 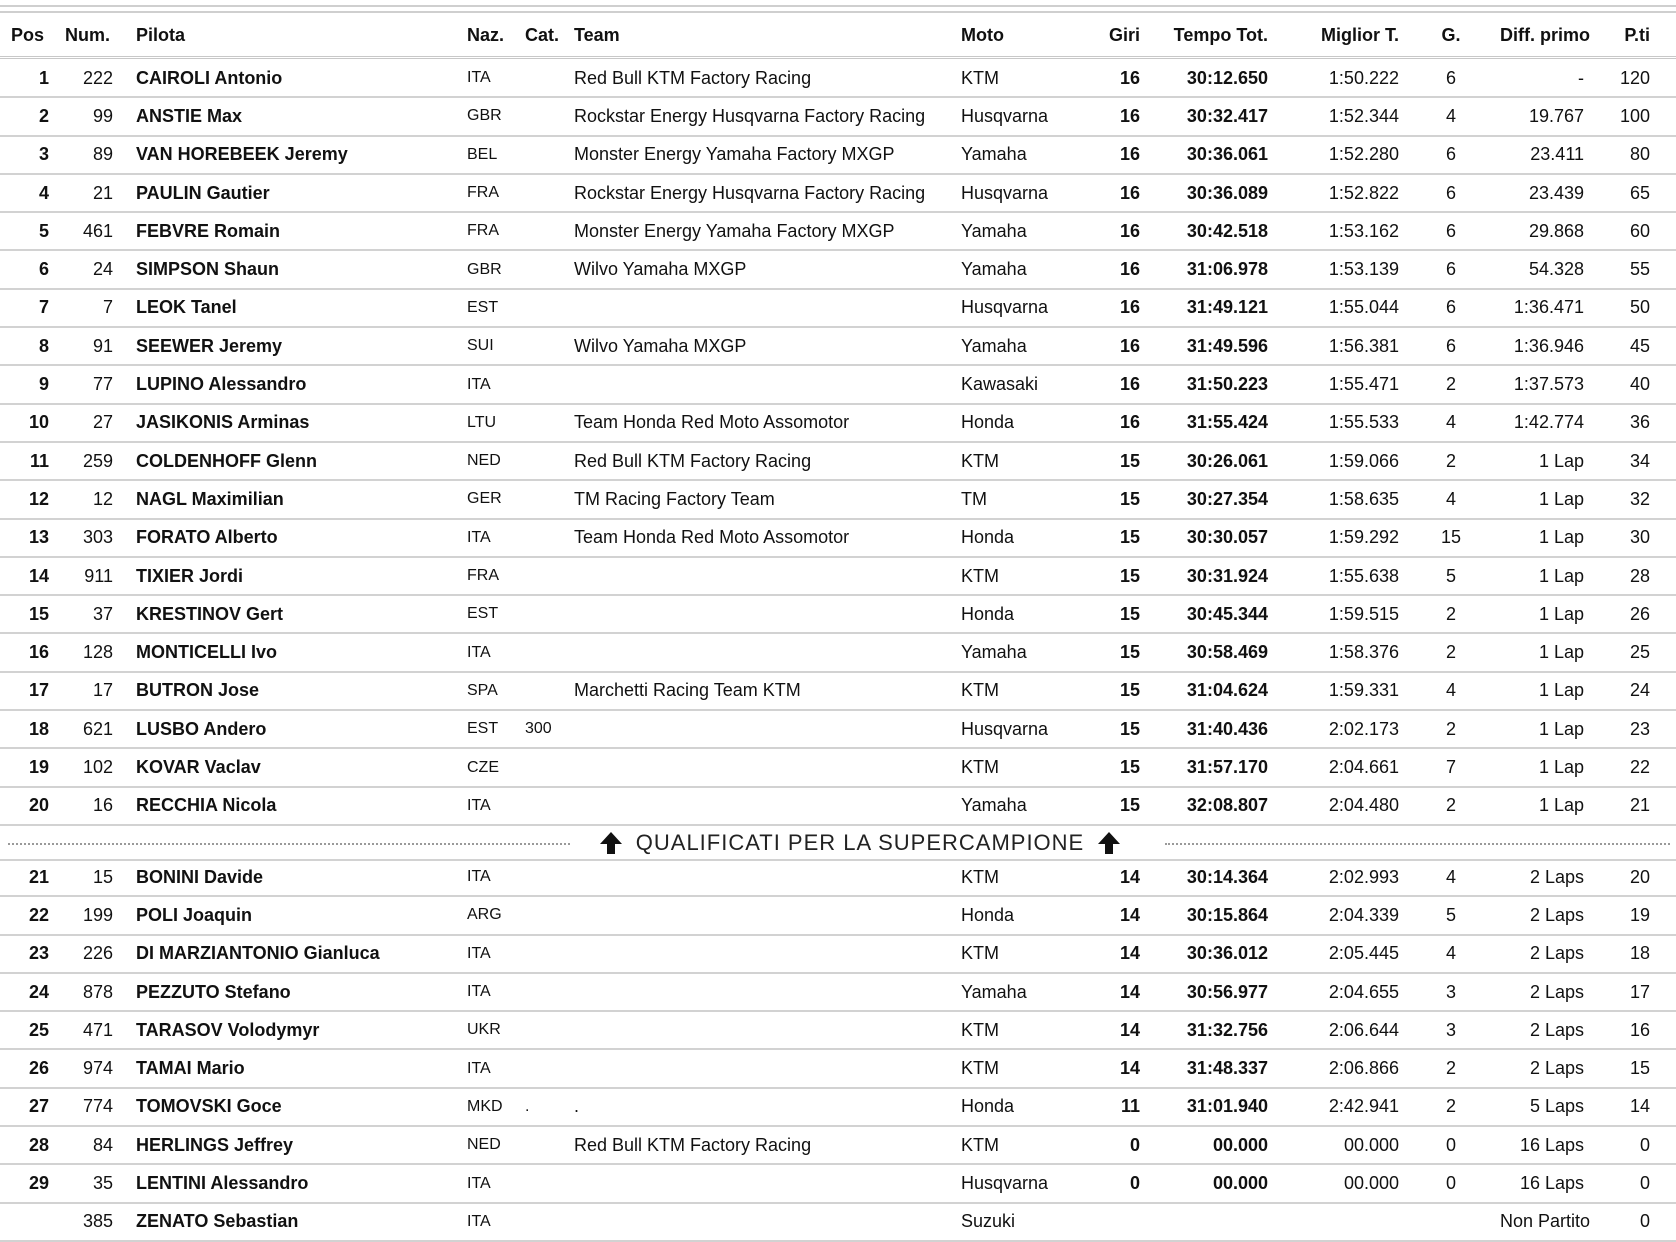 I want to click on cell-miglior: 1:59.066, so click(x=1363, y=460).